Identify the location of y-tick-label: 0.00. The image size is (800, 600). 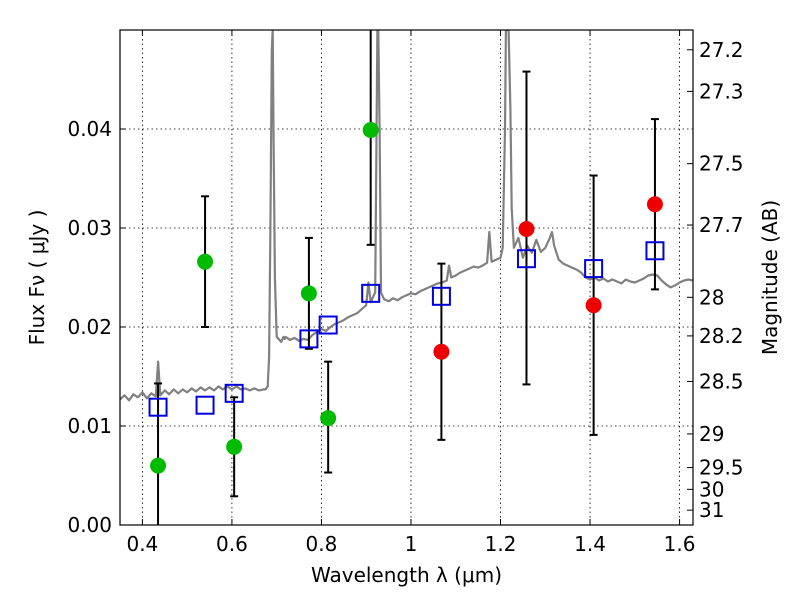
(89, 525).